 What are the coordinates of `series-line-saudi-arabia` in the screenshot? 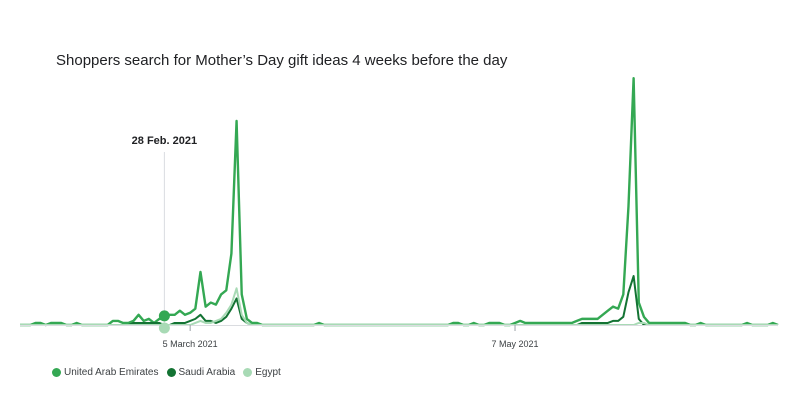 It's located at (399, 300).